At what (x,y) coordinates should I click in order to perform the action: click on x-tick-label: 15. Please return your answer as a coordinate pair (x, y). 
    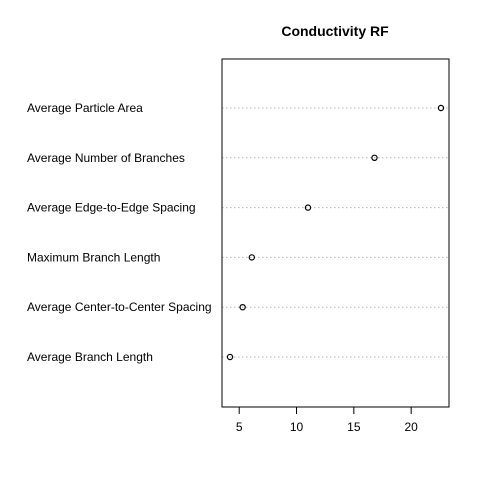
    Looking at the image, I should click on (354, 427).